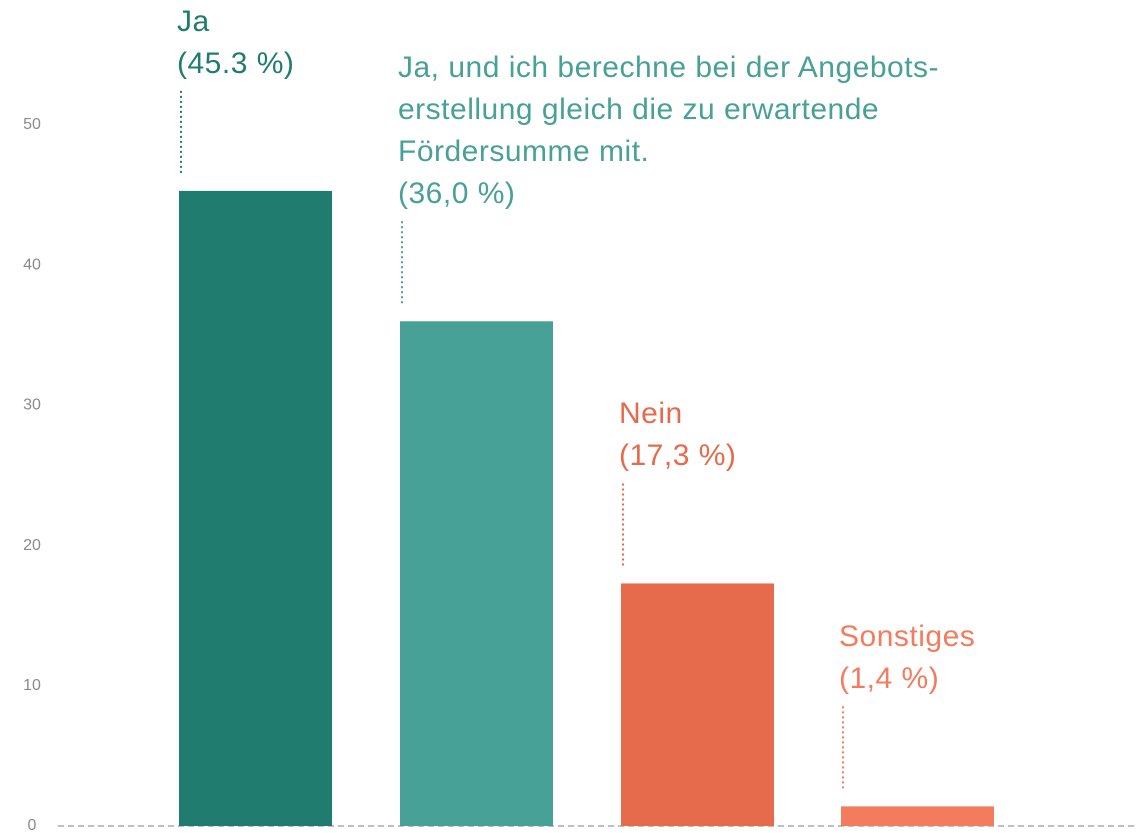  What do you see at coordinates (889, 679) in the screenshot?
I see `value-label: (1,4 %)` at bounding box center [889, 679].